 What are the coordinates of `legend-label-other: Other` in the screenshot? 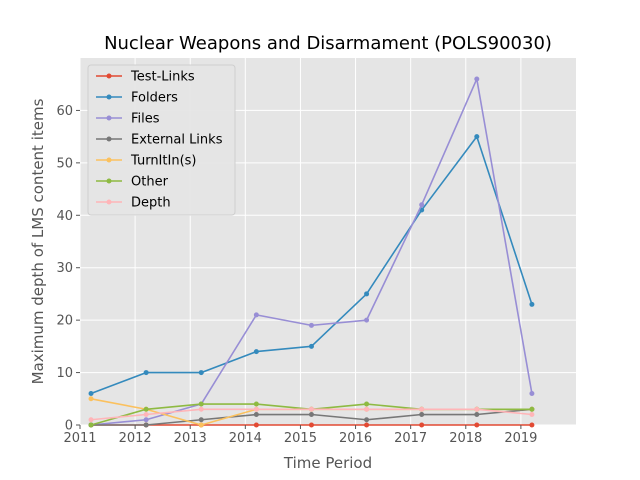 It's located at (150, 182).